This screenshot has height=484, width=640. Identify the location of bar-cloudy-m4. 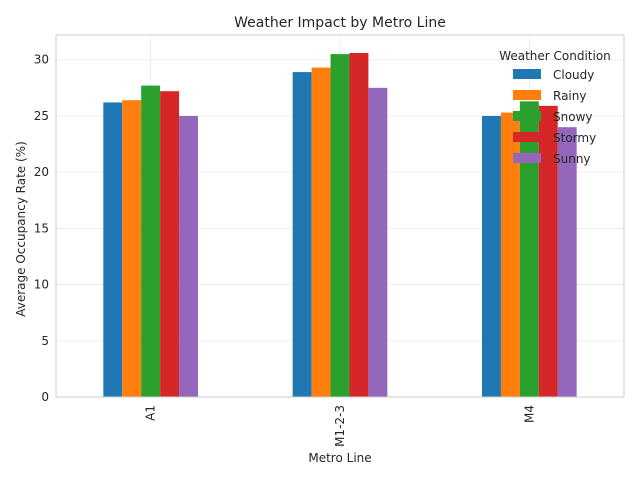
(491, 256).